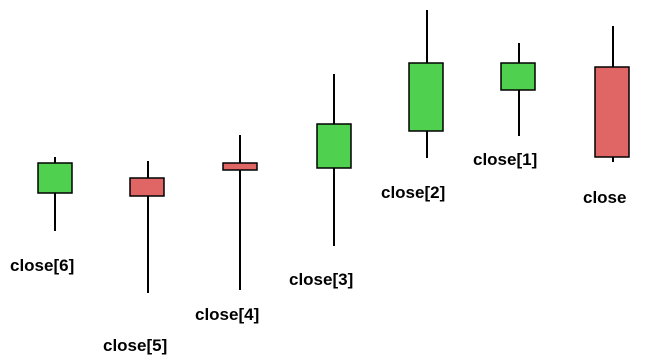 This screenshot has width=645, height=356. I want to click on candle-label: close[3], so click(321, 279).